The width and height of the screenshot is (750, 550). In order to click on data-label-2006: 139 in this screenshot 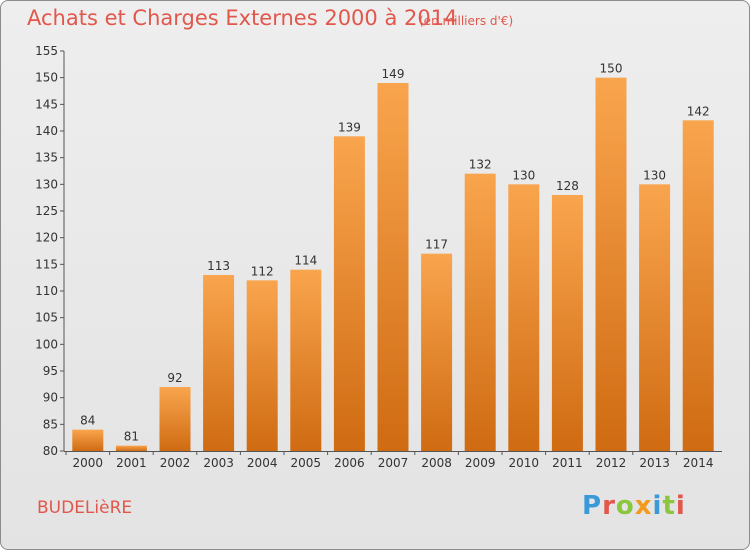, I will do `click(349, 127)`.